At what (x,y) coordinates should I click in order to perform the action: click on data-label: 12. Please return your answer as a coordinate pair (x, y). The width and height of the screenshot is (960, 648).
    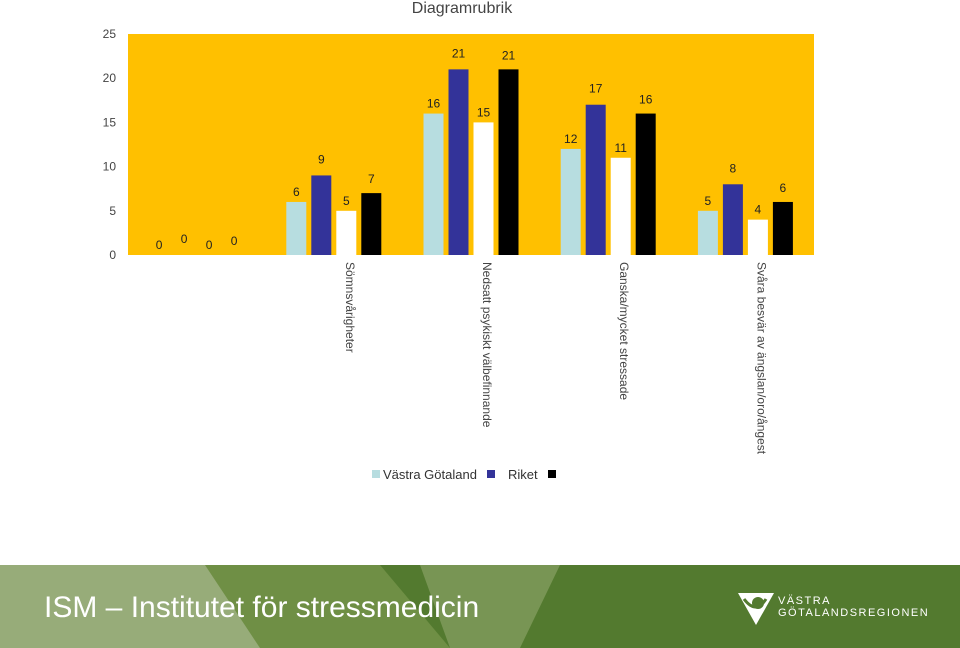
    Looking at the image, I should click on (571, 139).